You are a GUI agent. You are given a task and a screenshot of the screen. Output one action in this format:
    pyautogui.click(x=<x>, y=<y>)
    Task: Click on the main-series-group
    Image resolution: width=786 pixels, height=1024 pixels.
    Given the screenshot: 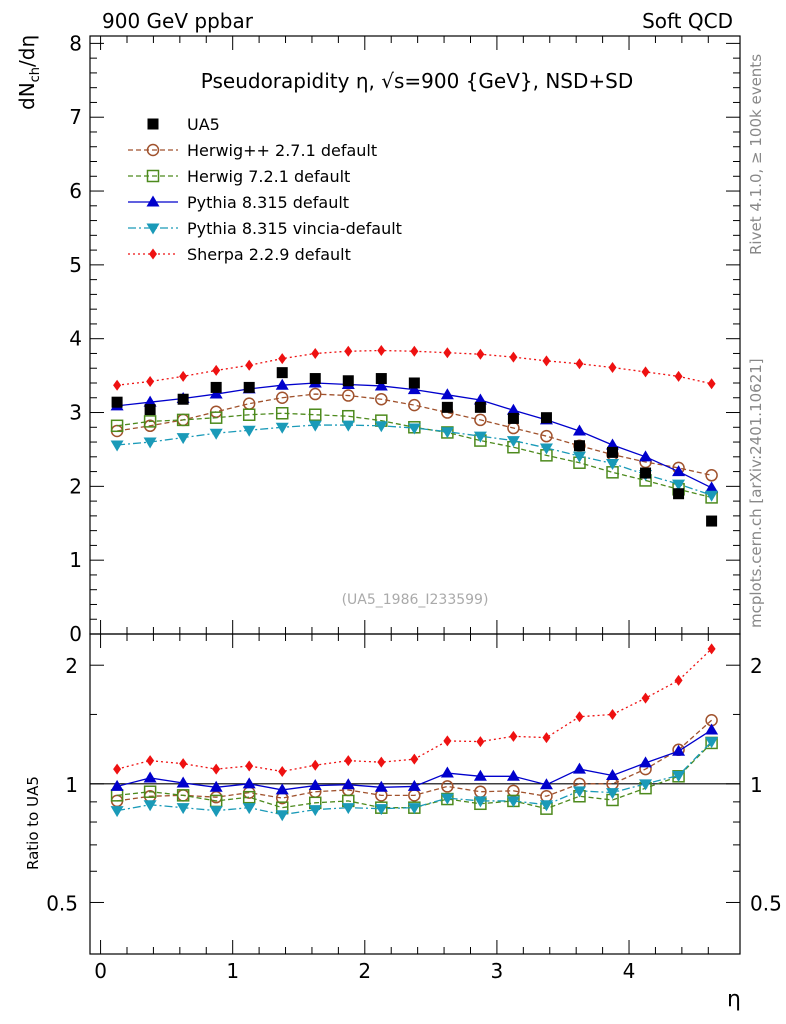 What is the action you would take?
    pyautogui.click(x=414, y=436)
    